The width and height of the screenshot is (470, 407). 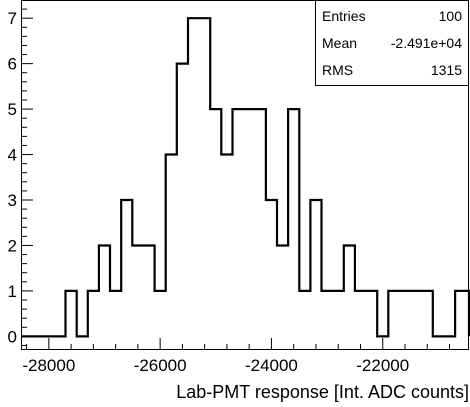 I want to click on stats-row-rms: RMS 1315, so click(x=393, y=71).